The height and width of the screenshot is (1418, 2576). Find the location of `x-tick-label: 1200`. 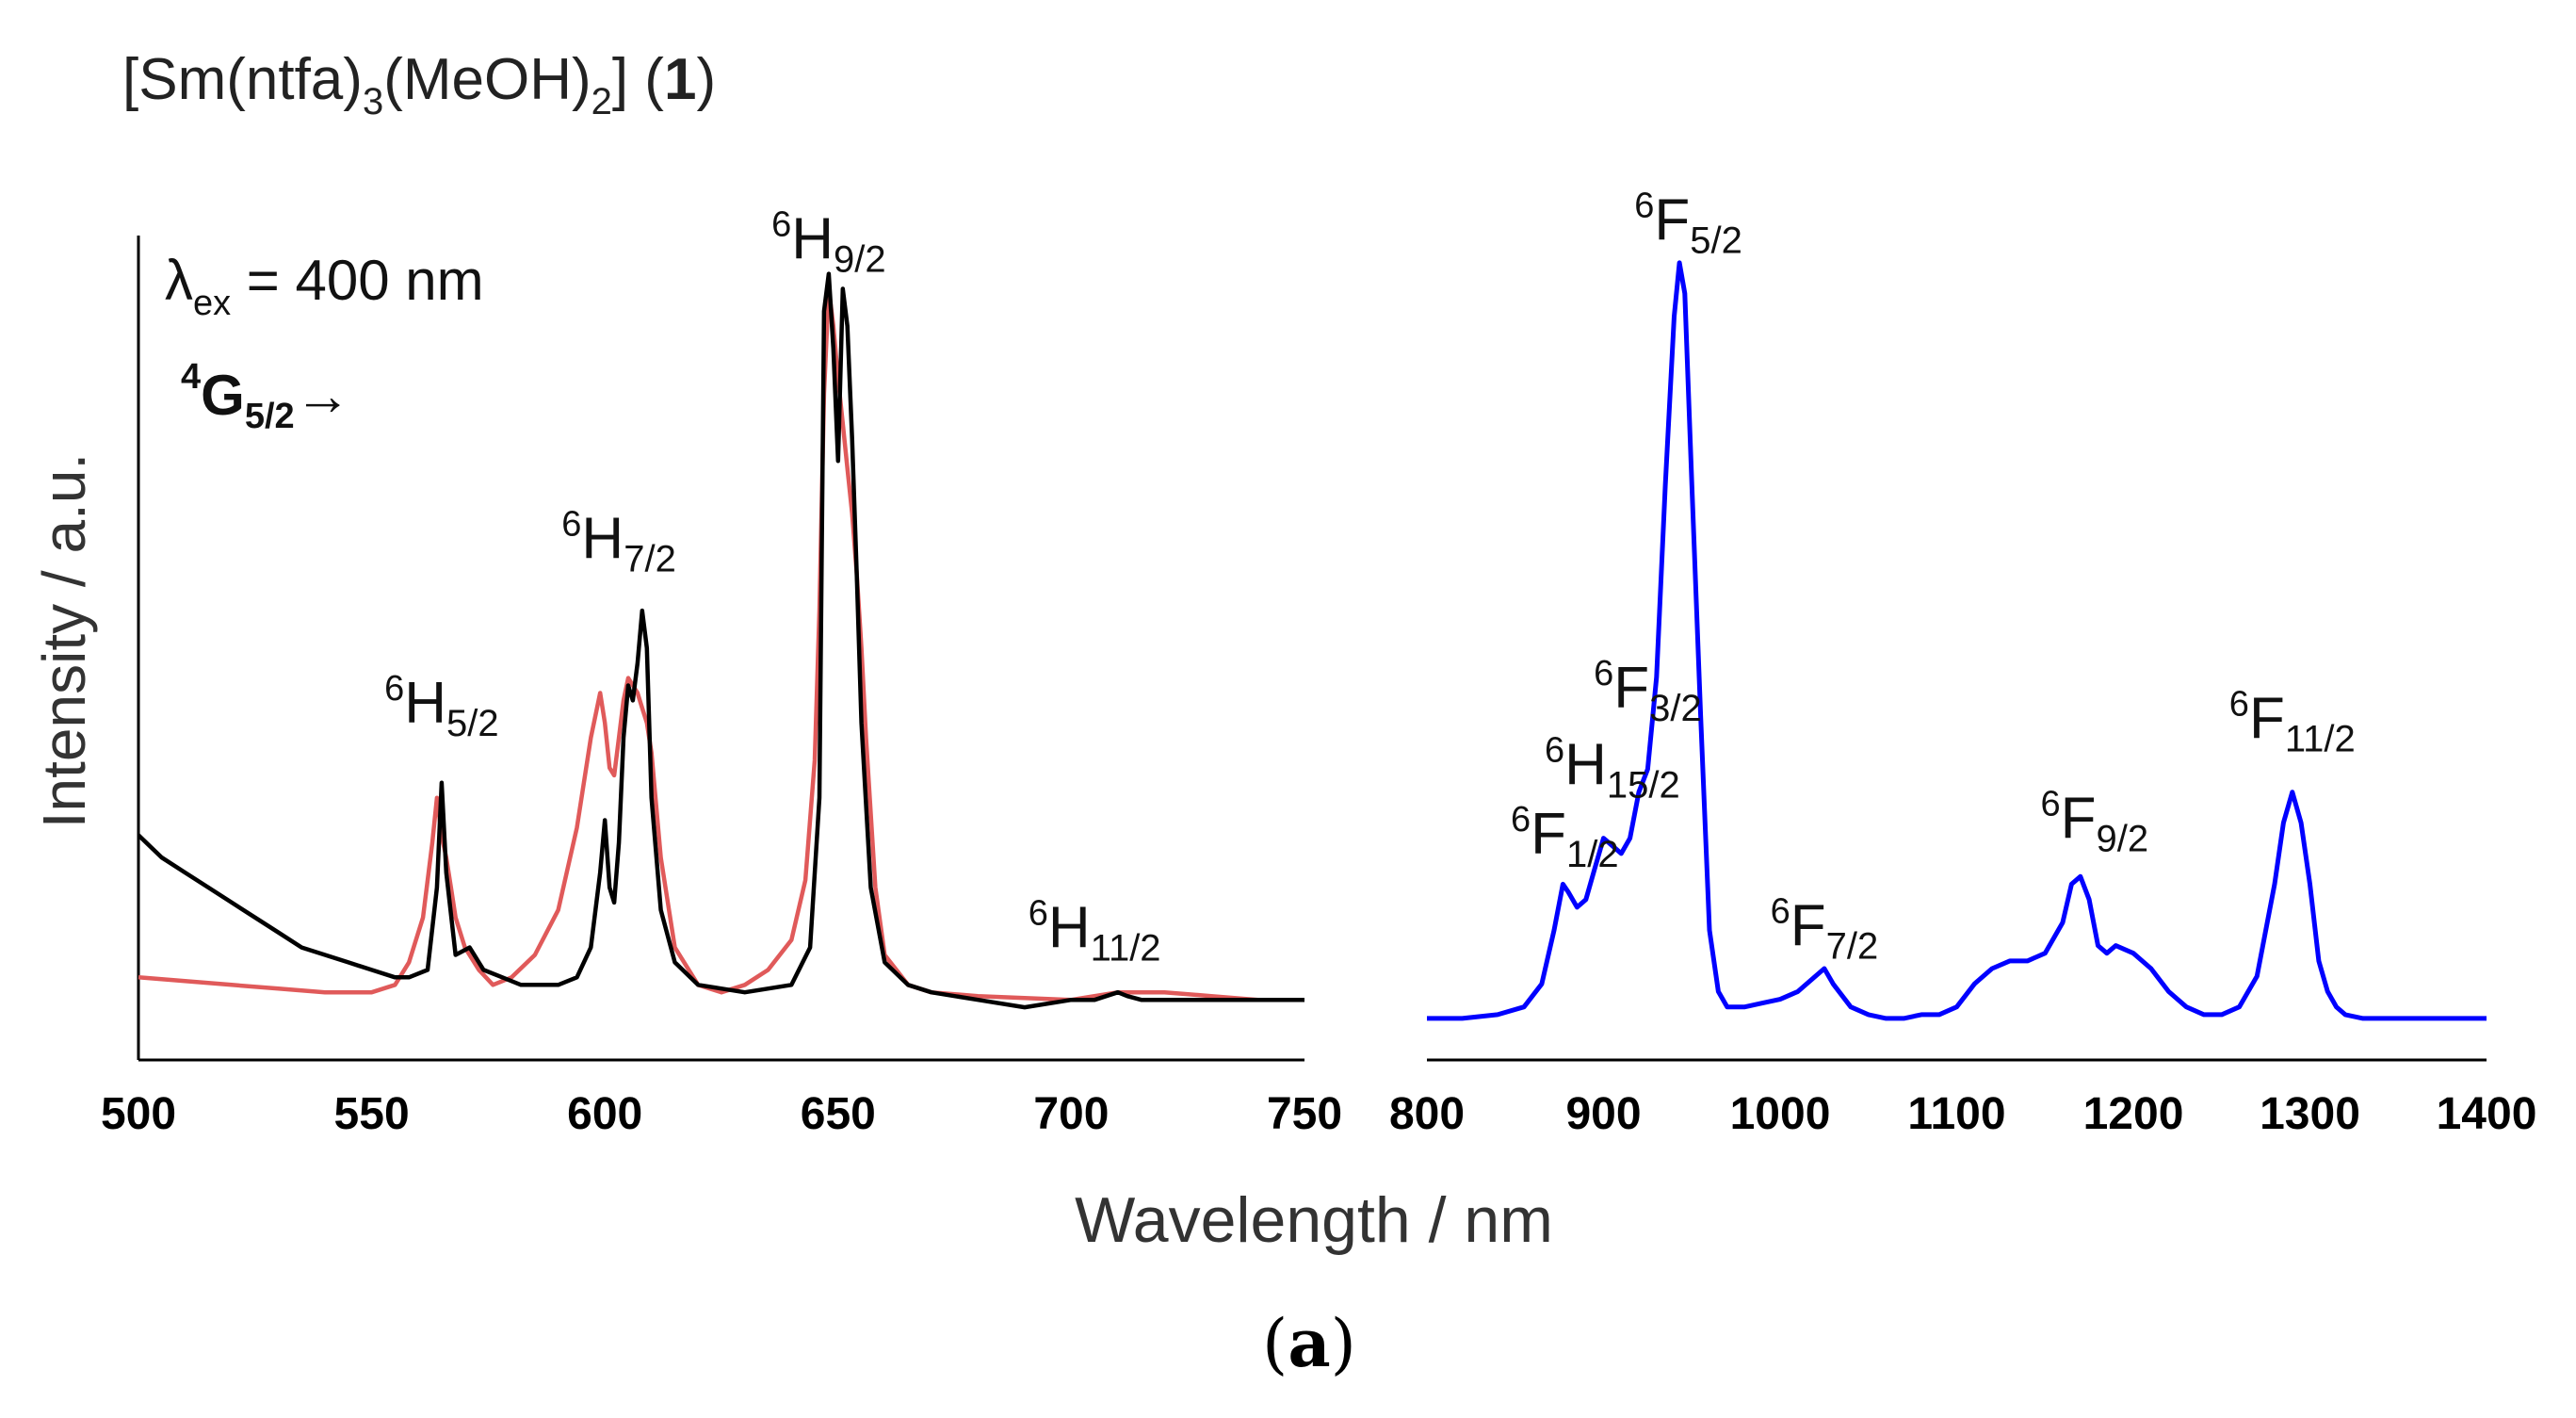

x-tick-label: 1200 is located at coordinates (2133, 1114).